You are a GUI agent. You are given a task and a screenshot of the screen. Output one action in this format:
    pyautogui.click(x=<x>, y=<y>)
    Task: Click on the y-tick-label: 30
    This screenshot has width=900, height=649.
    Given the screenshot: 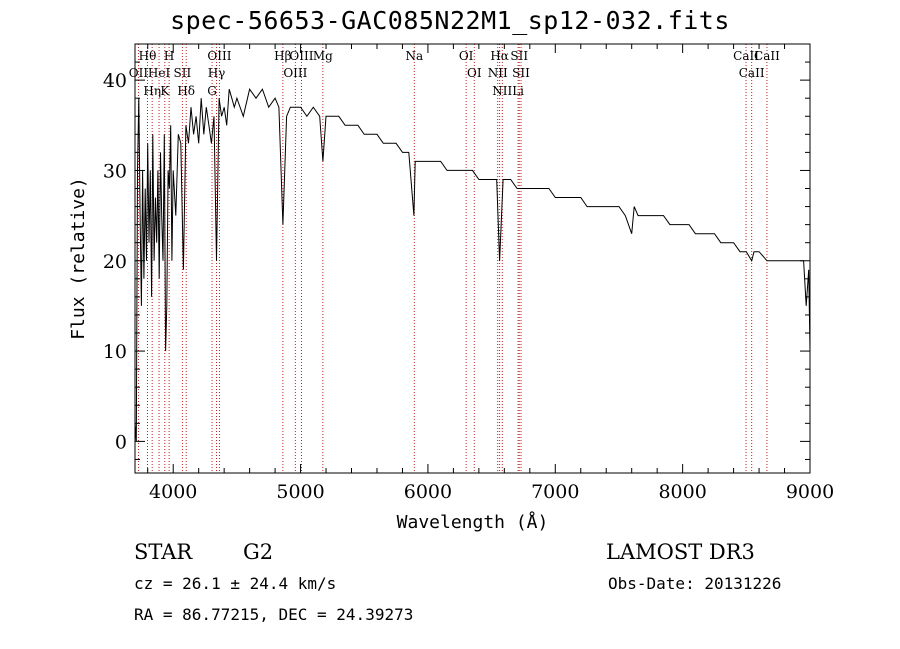 What is the action you would take?
    pyautogui.click(x=115, y=171)
    